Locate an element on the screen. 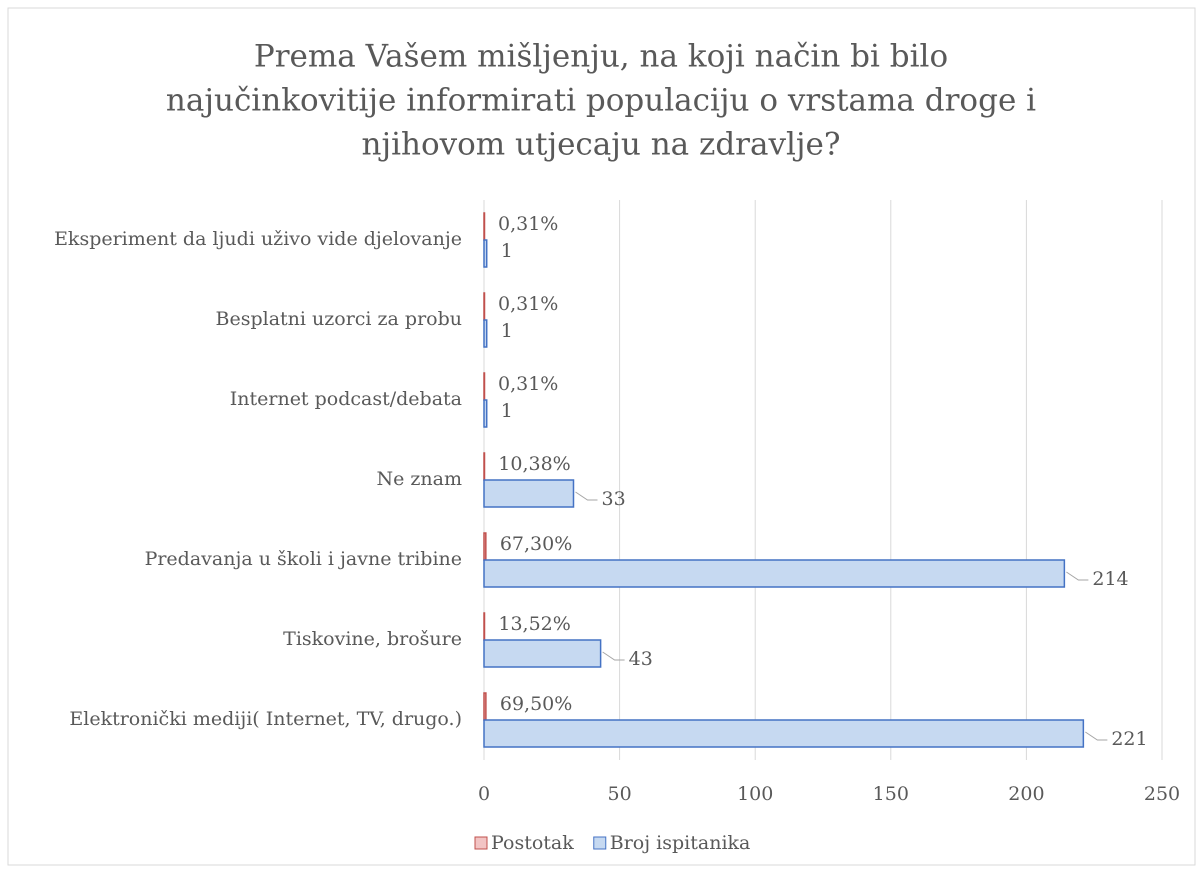 This screenshot has height=873, width=1203. x-tick-label: 200 is located at coordinates (1026, 794).